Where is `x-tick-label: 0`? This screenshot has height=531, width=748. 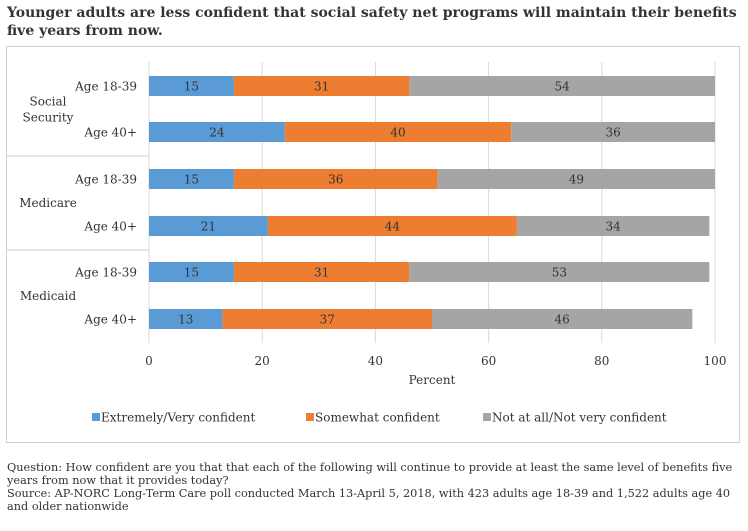 x-tick-label: 0 is located at coordinates (149, 361).